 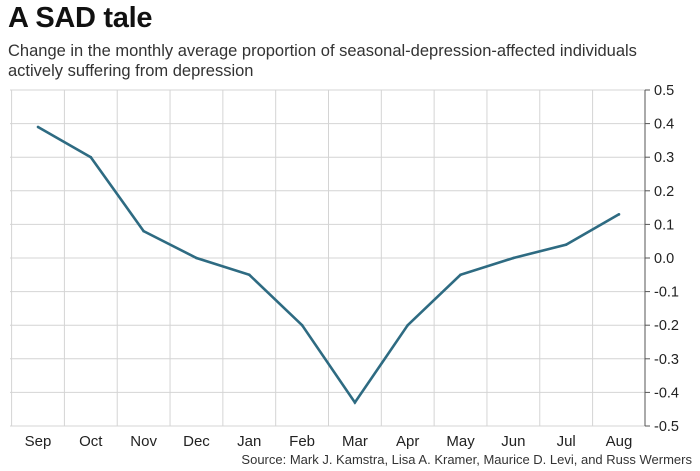 I want to click on x-axis-ticks: Sep Oct Nov Dec Jan Feb Mar Apr May Jun Jul Aug, so click(x=329, y=441).